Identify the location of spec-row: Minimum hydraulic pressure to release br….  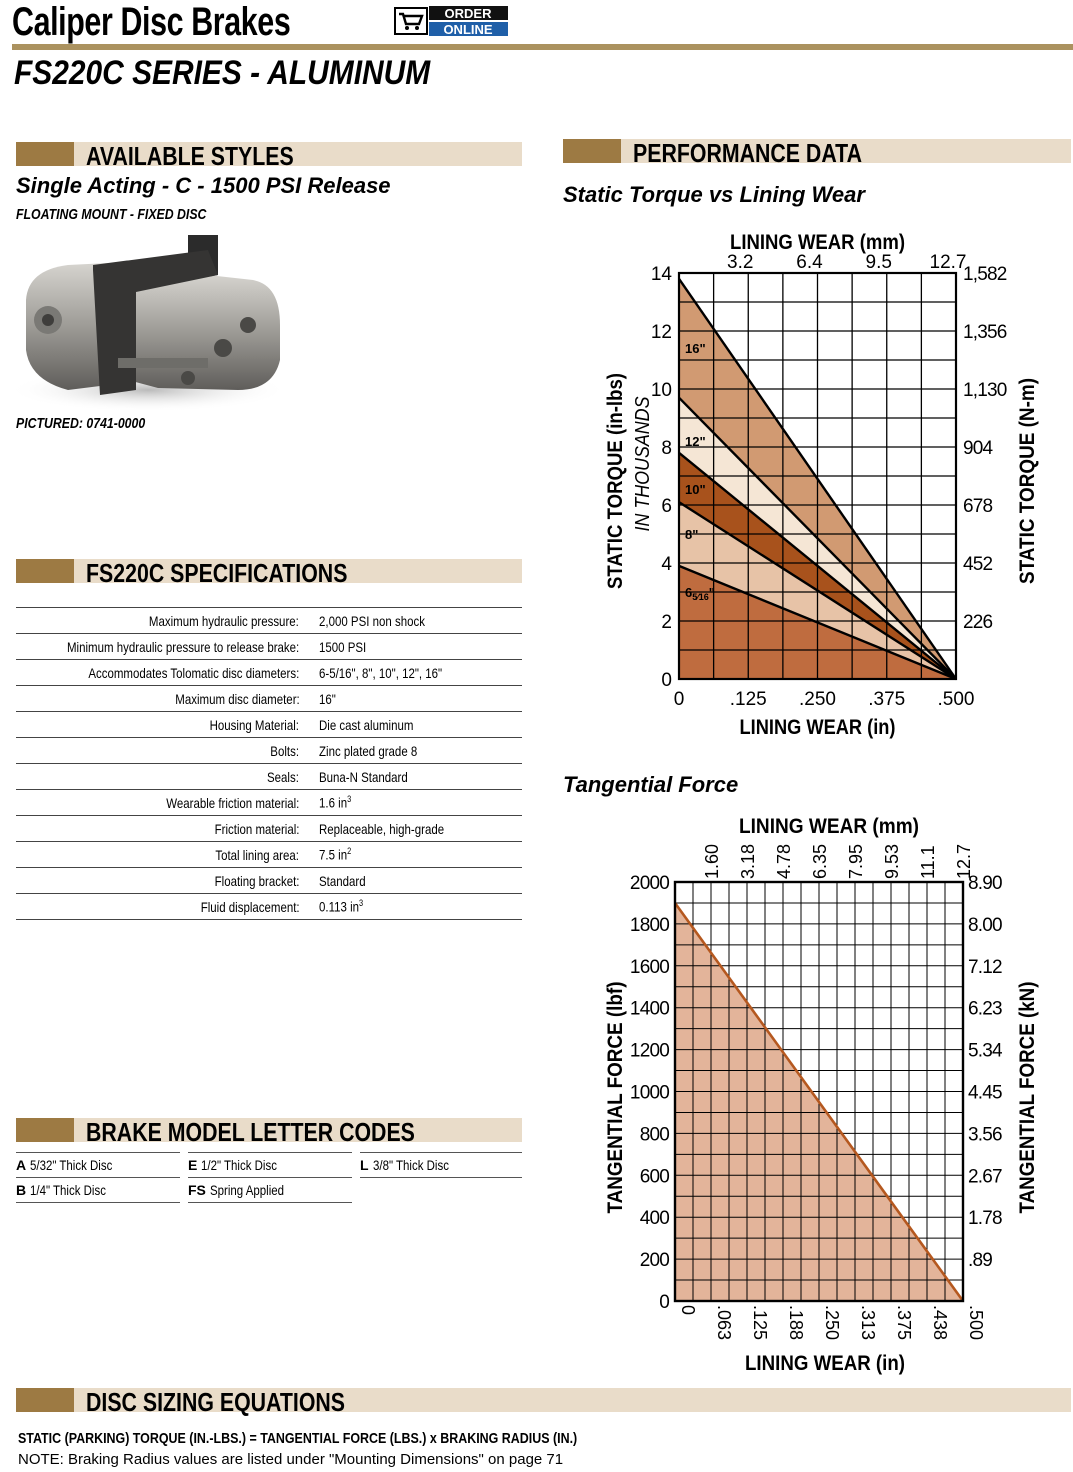
(269, 646).